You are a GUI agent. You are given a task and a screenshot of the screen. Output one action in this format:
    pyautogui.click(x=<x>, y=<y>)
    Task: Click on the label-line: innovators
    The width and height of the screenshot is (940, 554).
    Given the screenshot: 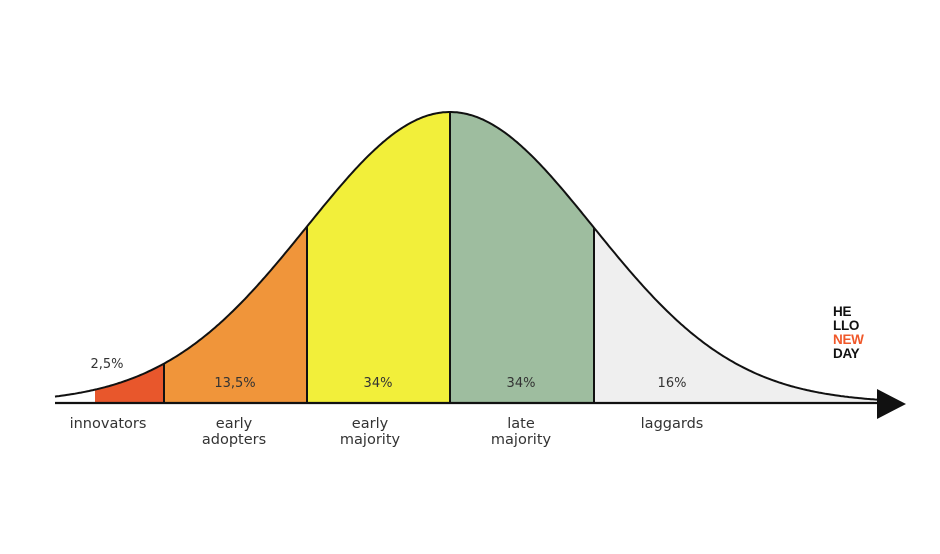 What is the action you would take?
    pyautogui.click(x=108, y=424)
    